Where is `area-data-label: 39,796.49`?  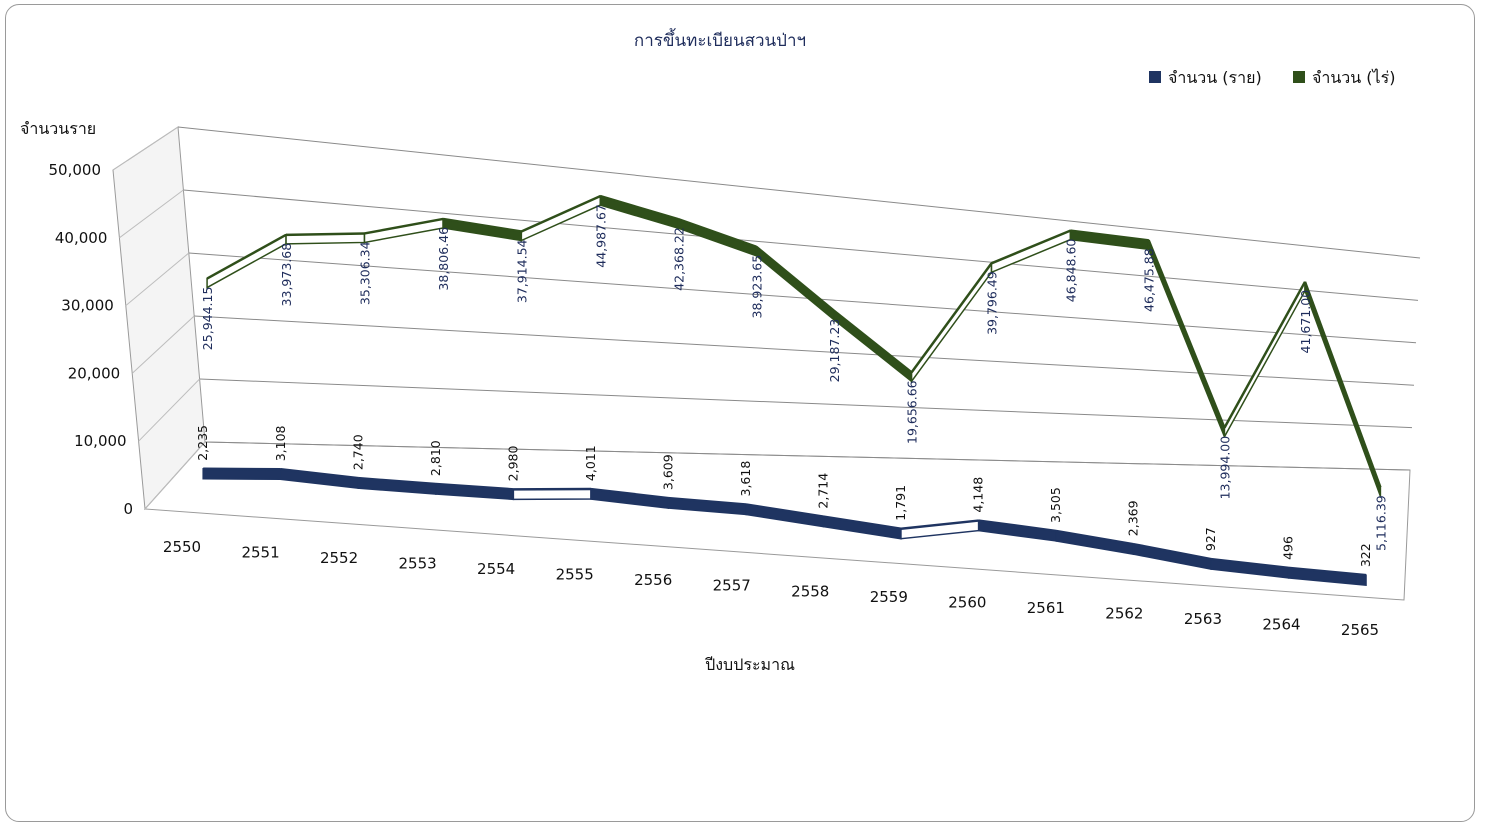 area-data-label: 39,796.49 is located at coordinates (992, 303).